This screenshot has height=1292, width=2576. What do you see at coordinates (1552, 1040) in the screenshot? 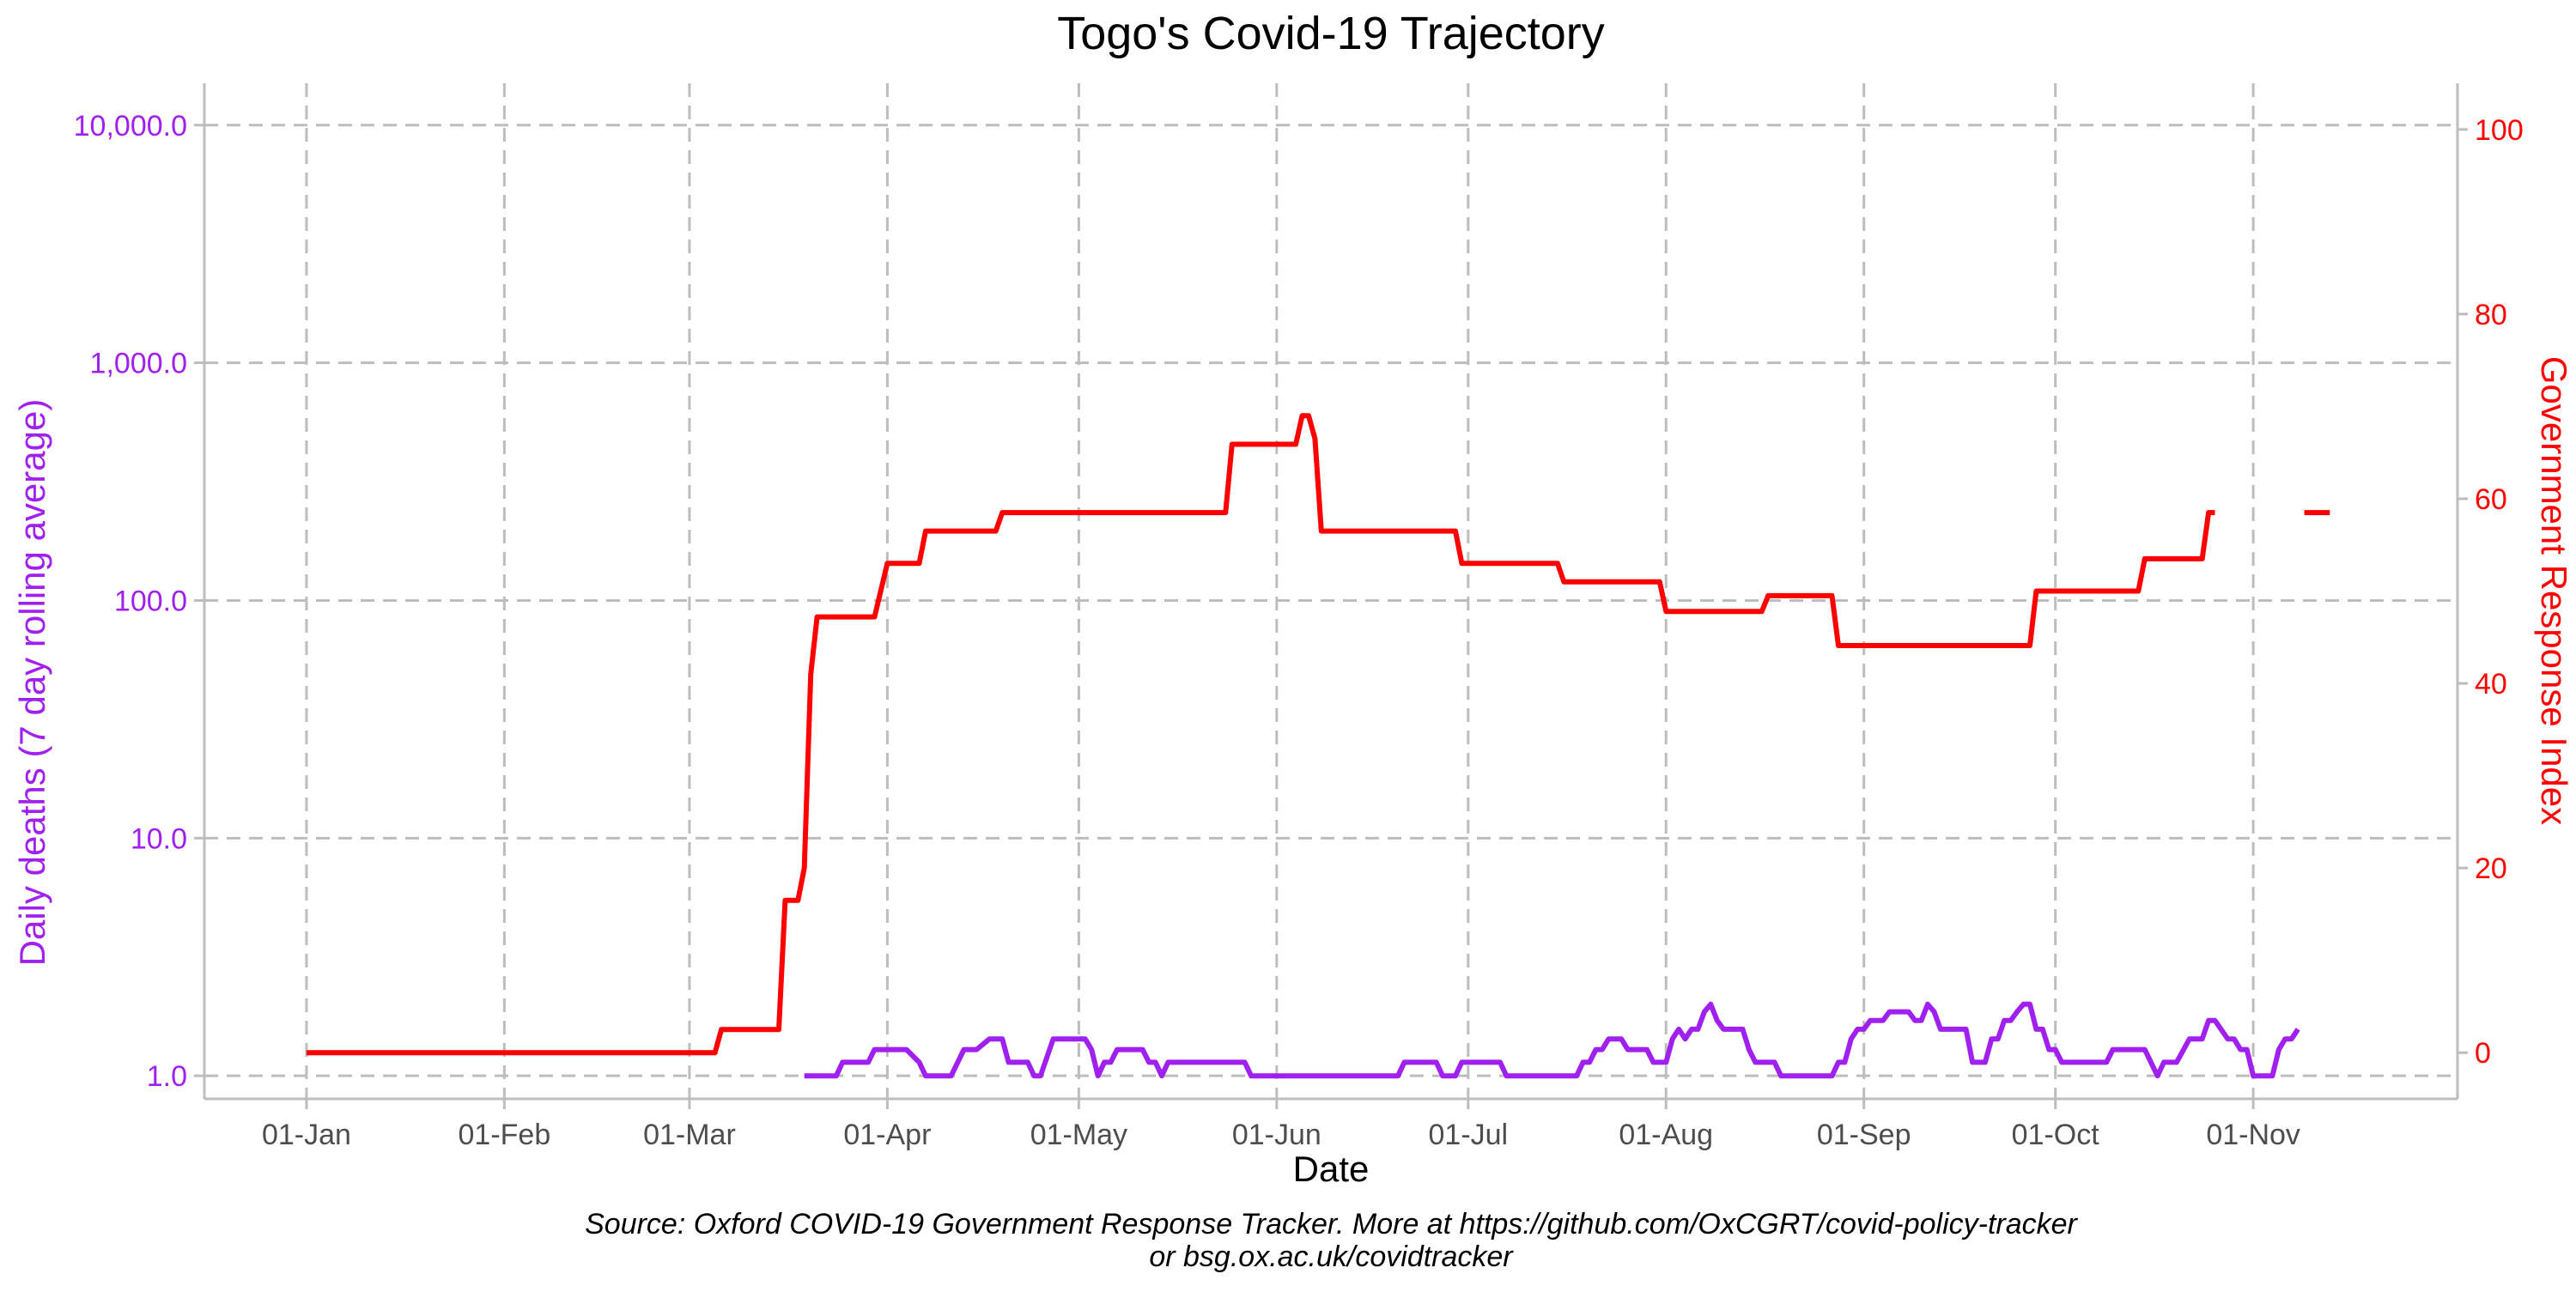
I see `daily-deaths-line` at bounding box center [1552, 1040].